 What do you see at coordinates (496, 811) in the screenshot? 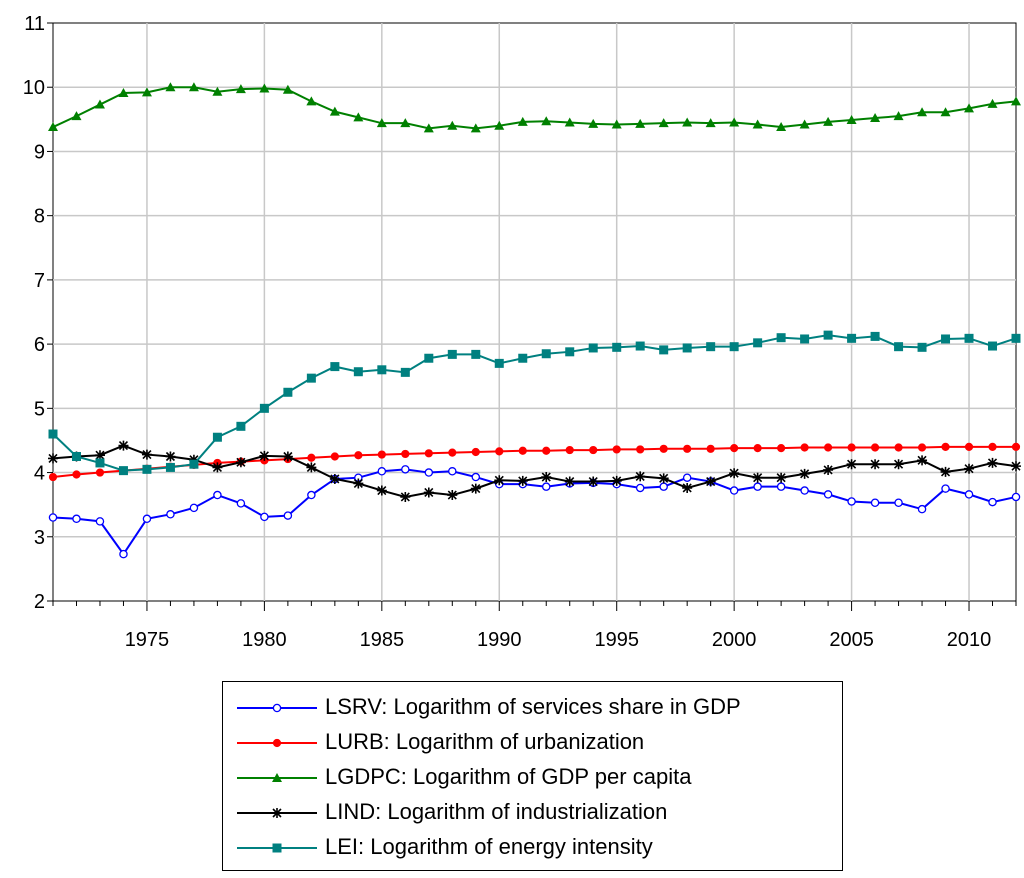
I see `legend-label: LIND: Logarithm of industrialization` at bounding box center [496, 811].